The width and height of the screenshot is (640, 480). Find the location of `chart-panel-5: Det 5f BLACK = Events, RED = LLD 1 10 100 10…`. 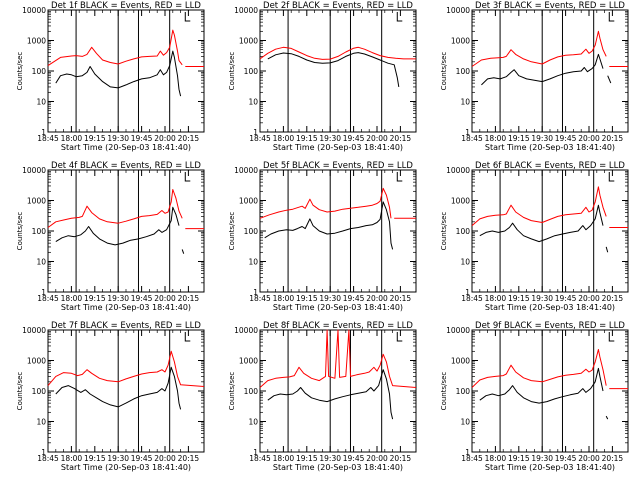

chart-panel-5: Det 5f BLACK = Events, RED = LLD 1 10 100 10… is located at coordinates (322, 236).